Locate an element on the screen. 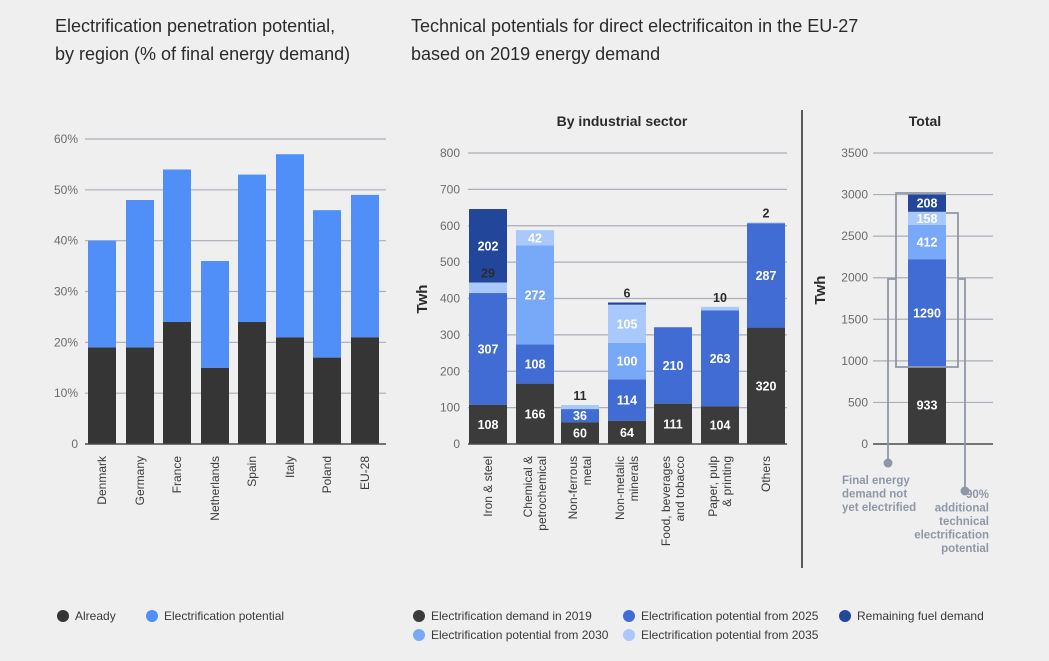  total-chart-y-axis-label: Twh is located at coordinates (820, 290).